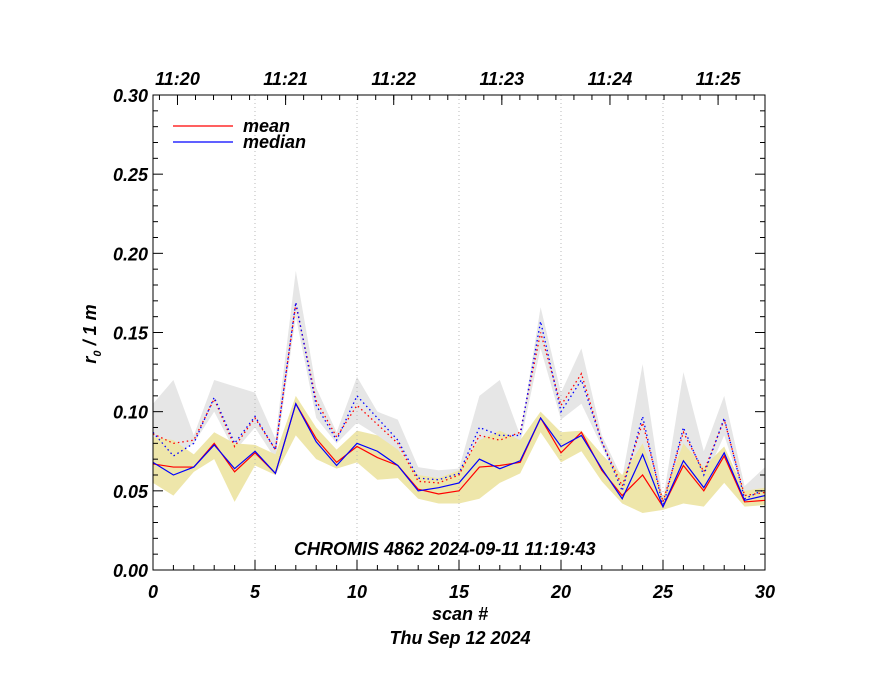 The width and height of the screenshot is (880, 680). What do you see at coordinates (459, 638) in the screenshot?
I see `date-label: Thu Sep 12 2024` at bounding box center [459, 638].